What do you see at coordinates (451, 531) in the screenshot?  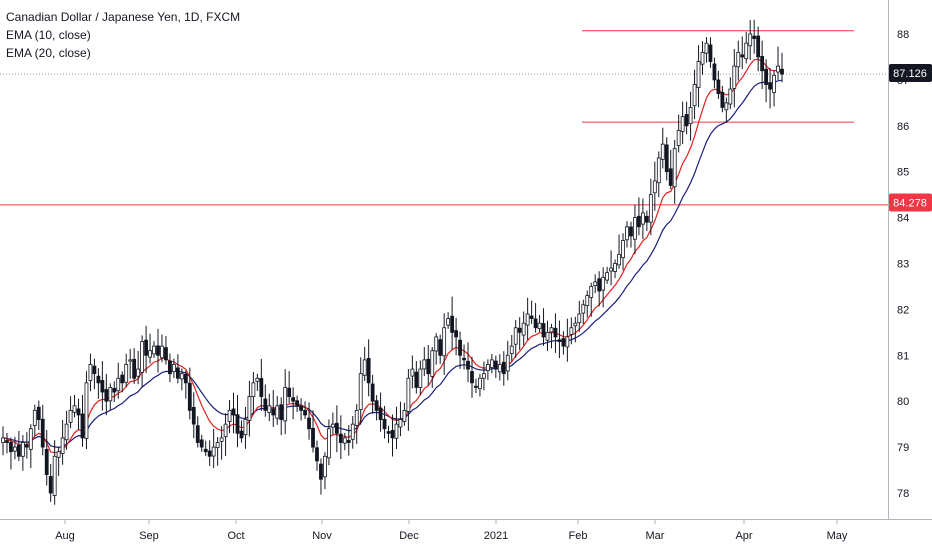 I see `time-axis: Aug Sep Oct Nov Dec 2021 Feb Mar Apr May` at bounding box center [451, 531].